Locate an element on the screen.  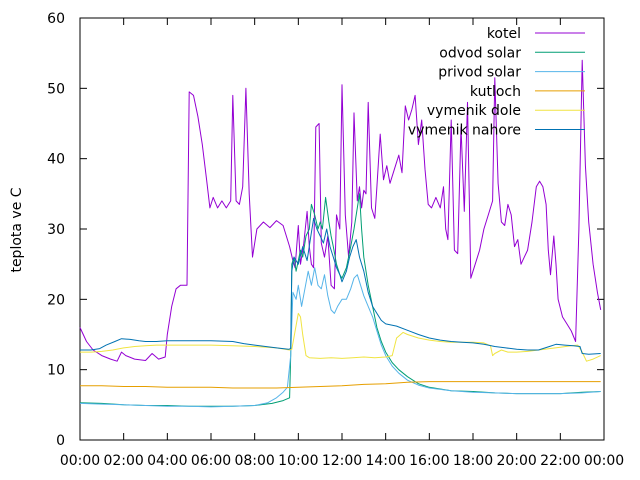
y-tick-label: 0 is located at coordinates (60, 441).